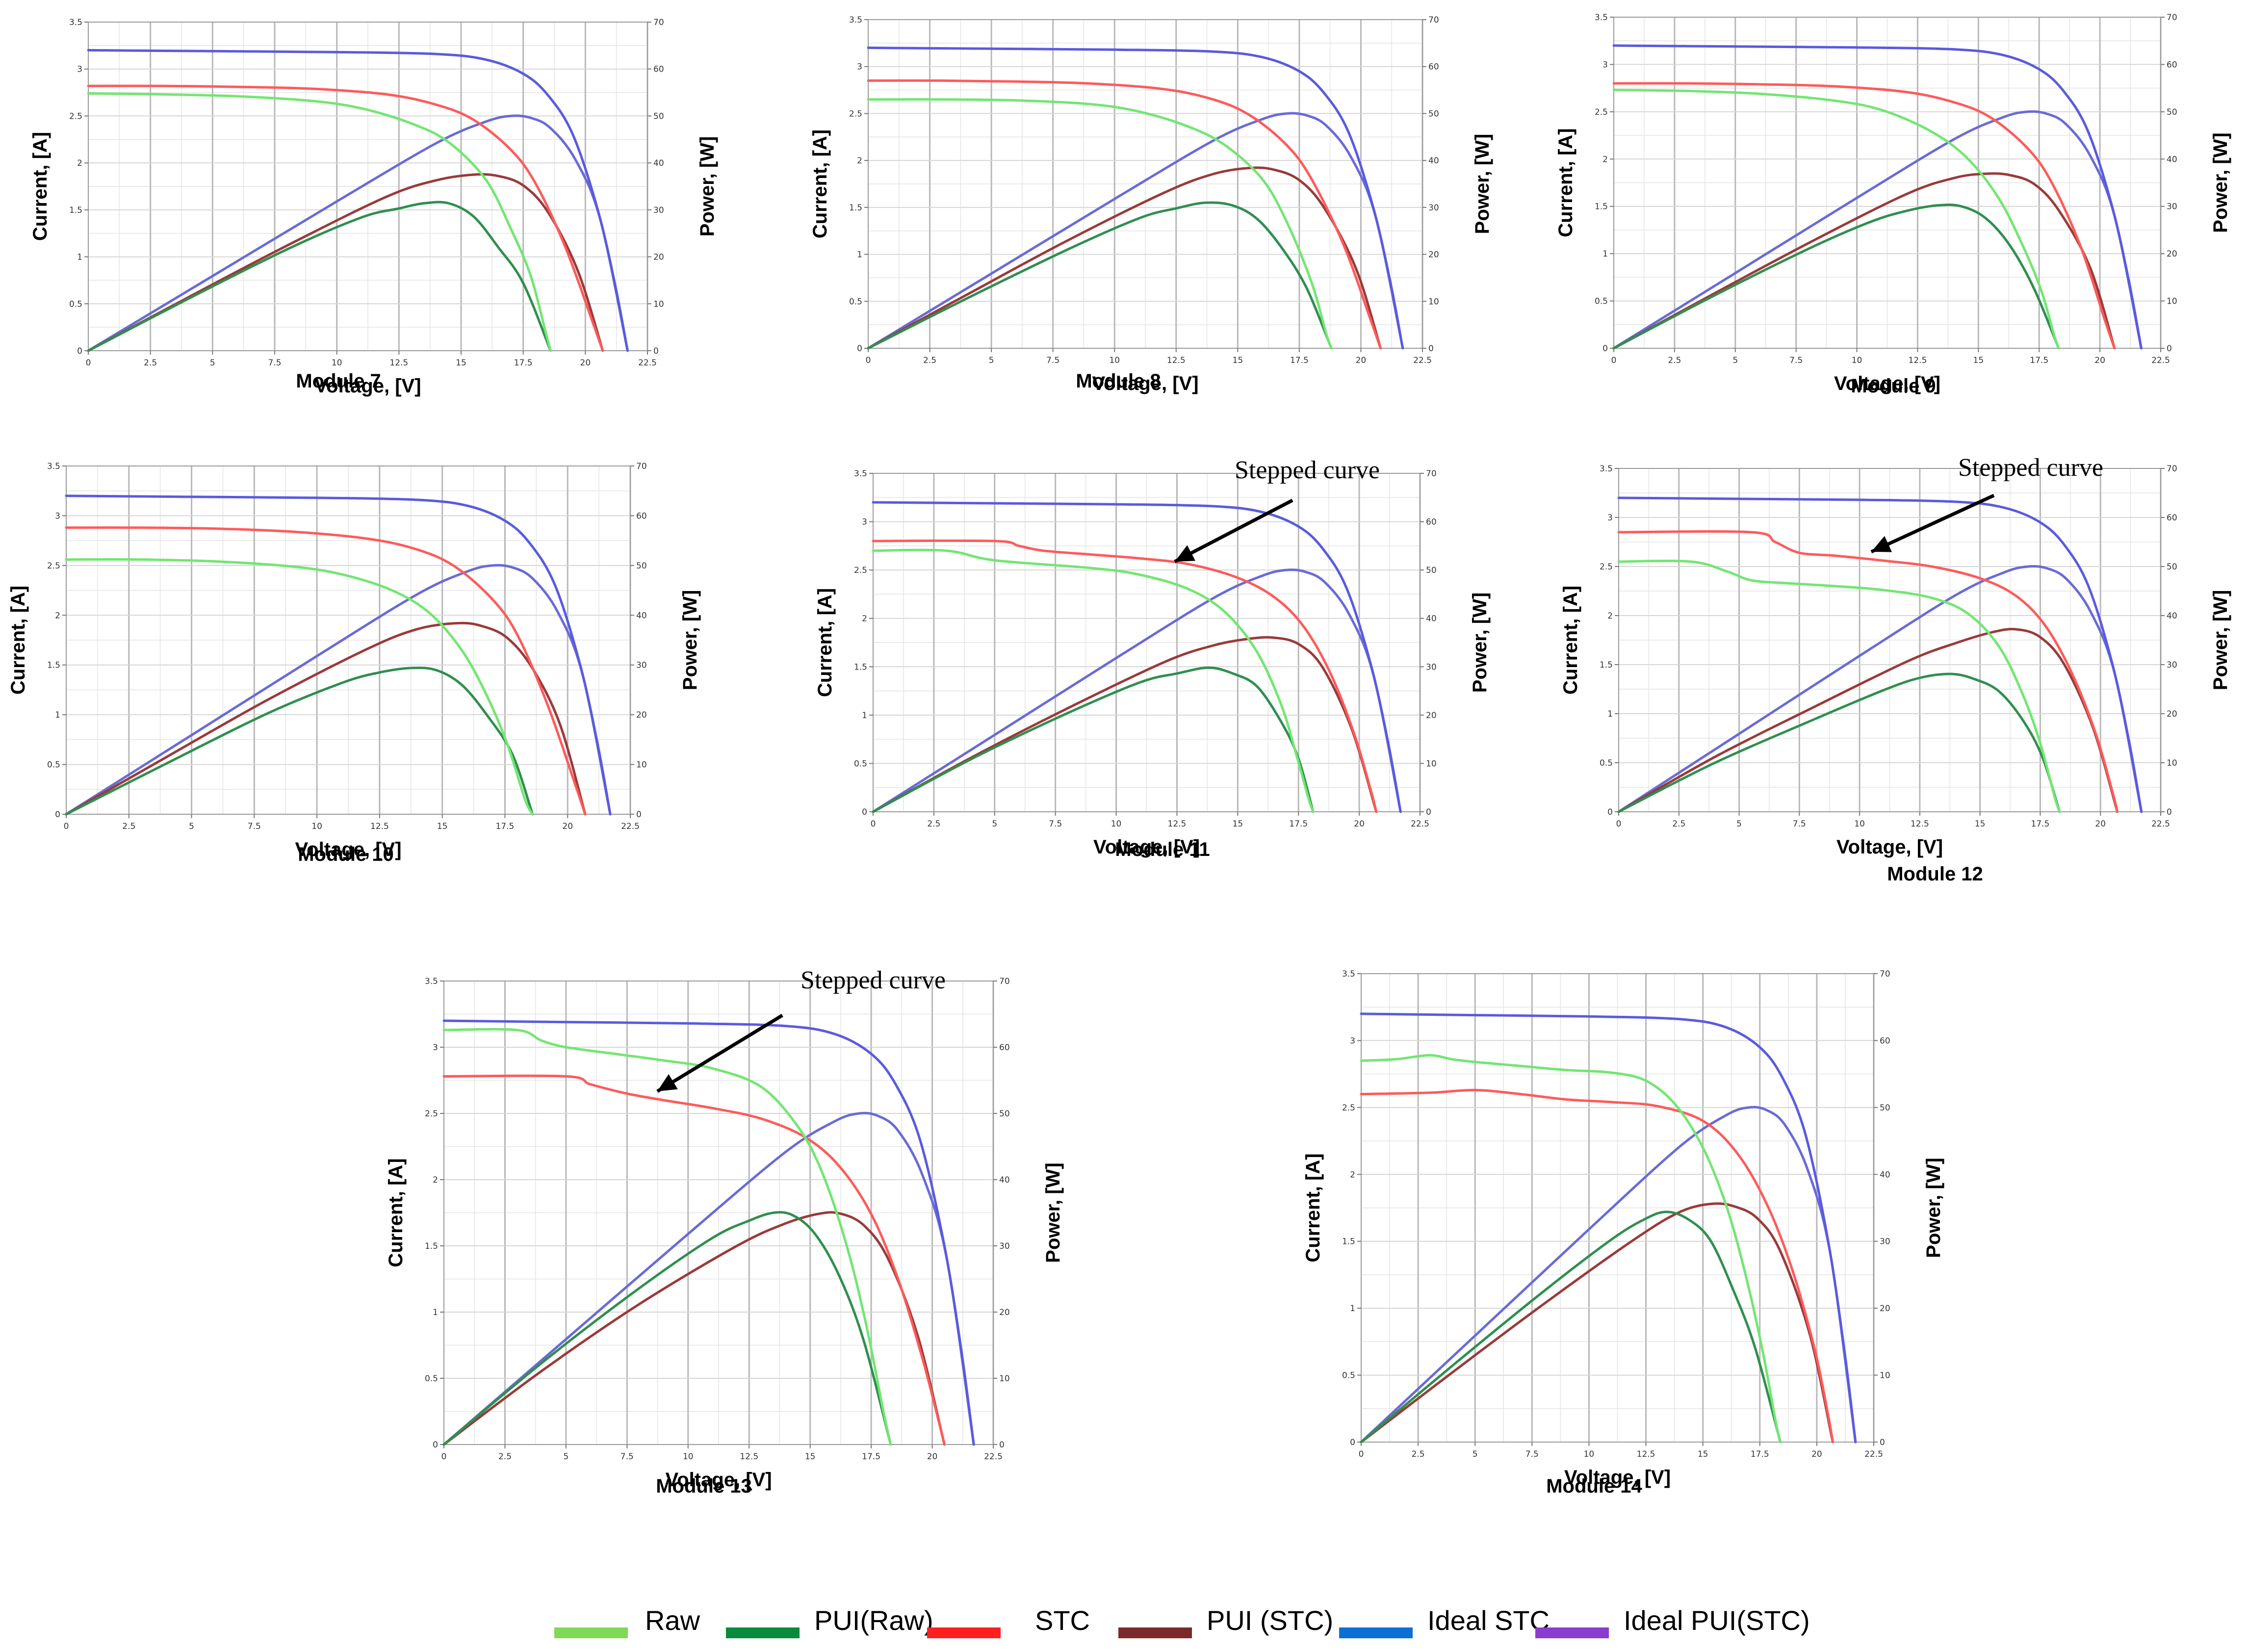 The width and height of the screenshot is (2248, 1652). Describe the element at coordinates (1932, 524) in the screenshot. I see `annotation-arrow` at that location.